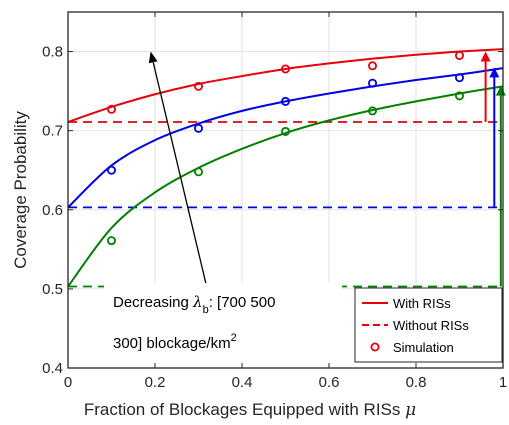 The height and width of the screenshot is (425, 509). What do you see at coordinates (52, 52) in the screenshot?
I see `y-tick-label-4: 0.8` at bounding box center [52, 52].